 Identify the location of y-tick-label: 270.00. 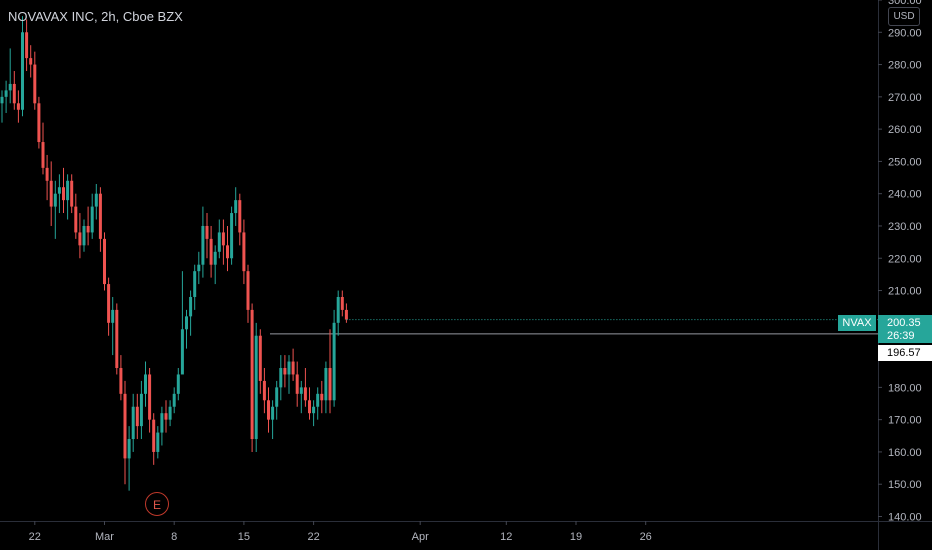
(905, 98).